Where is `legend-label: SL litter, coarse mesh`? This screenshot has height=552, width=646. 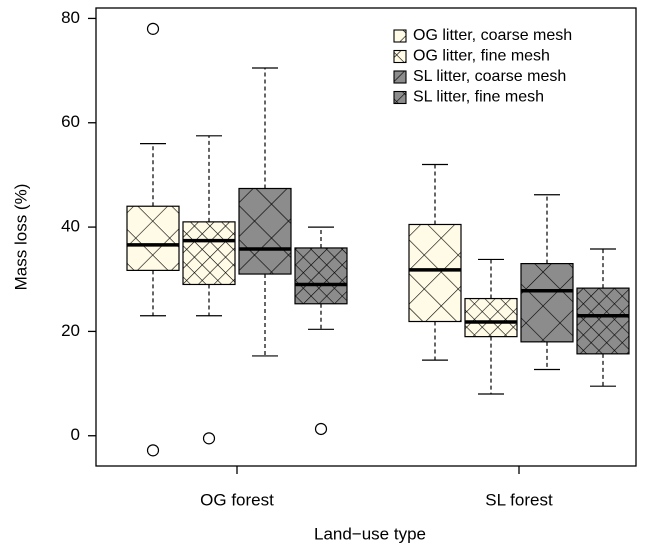
legend-label: SL litter, coarse mesh is located at coordinates (489, 76).